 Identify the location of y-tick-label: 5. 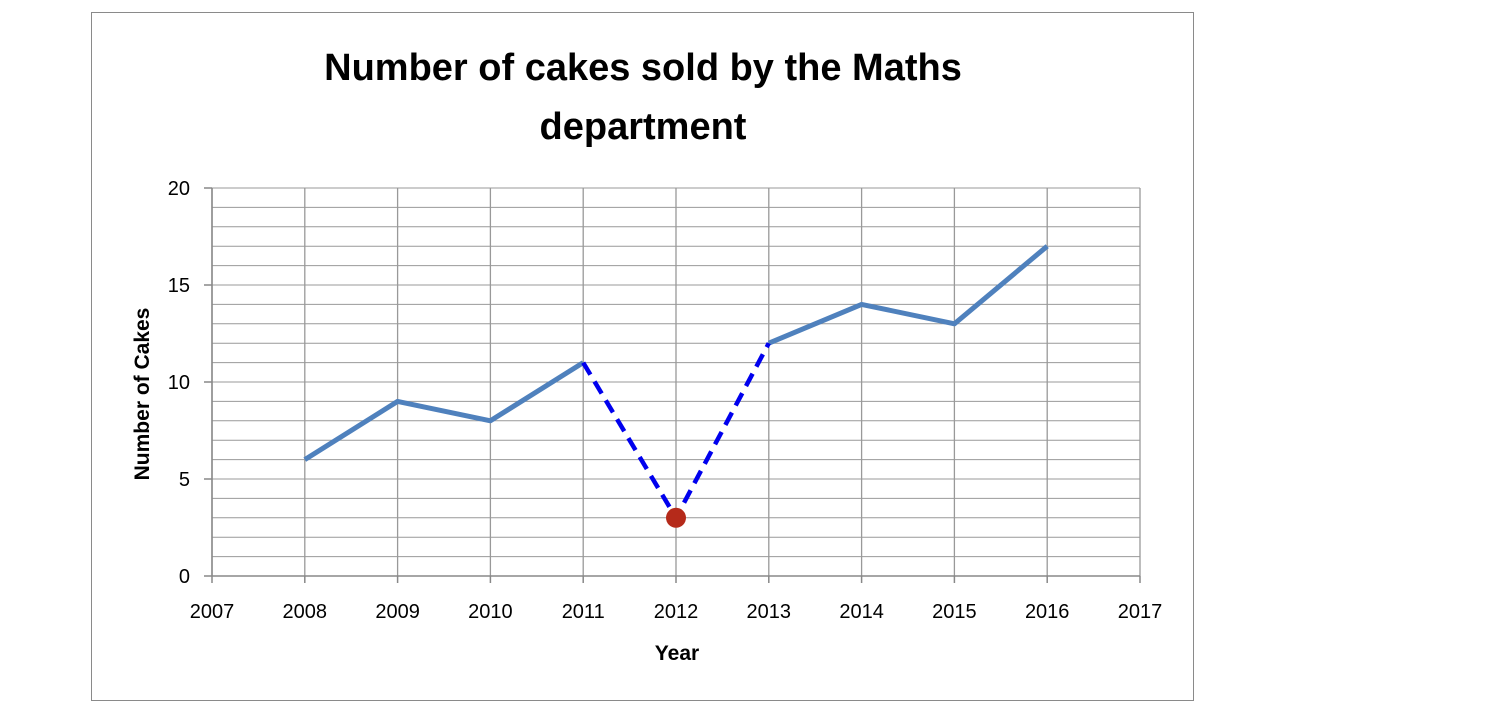
(184, 480).